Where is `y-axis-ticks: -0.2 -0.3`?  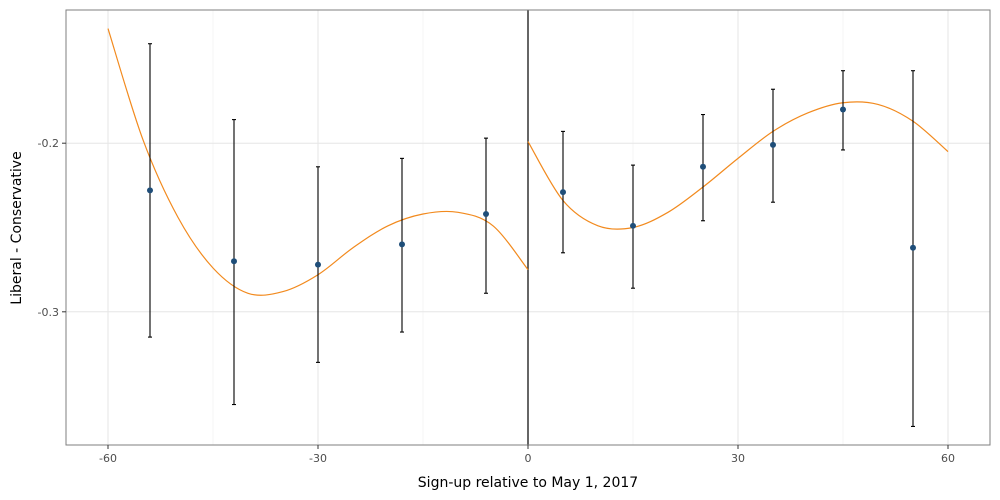
y-axis-ticks: -0.2 -0.3 is located at coordinates (52, 228).